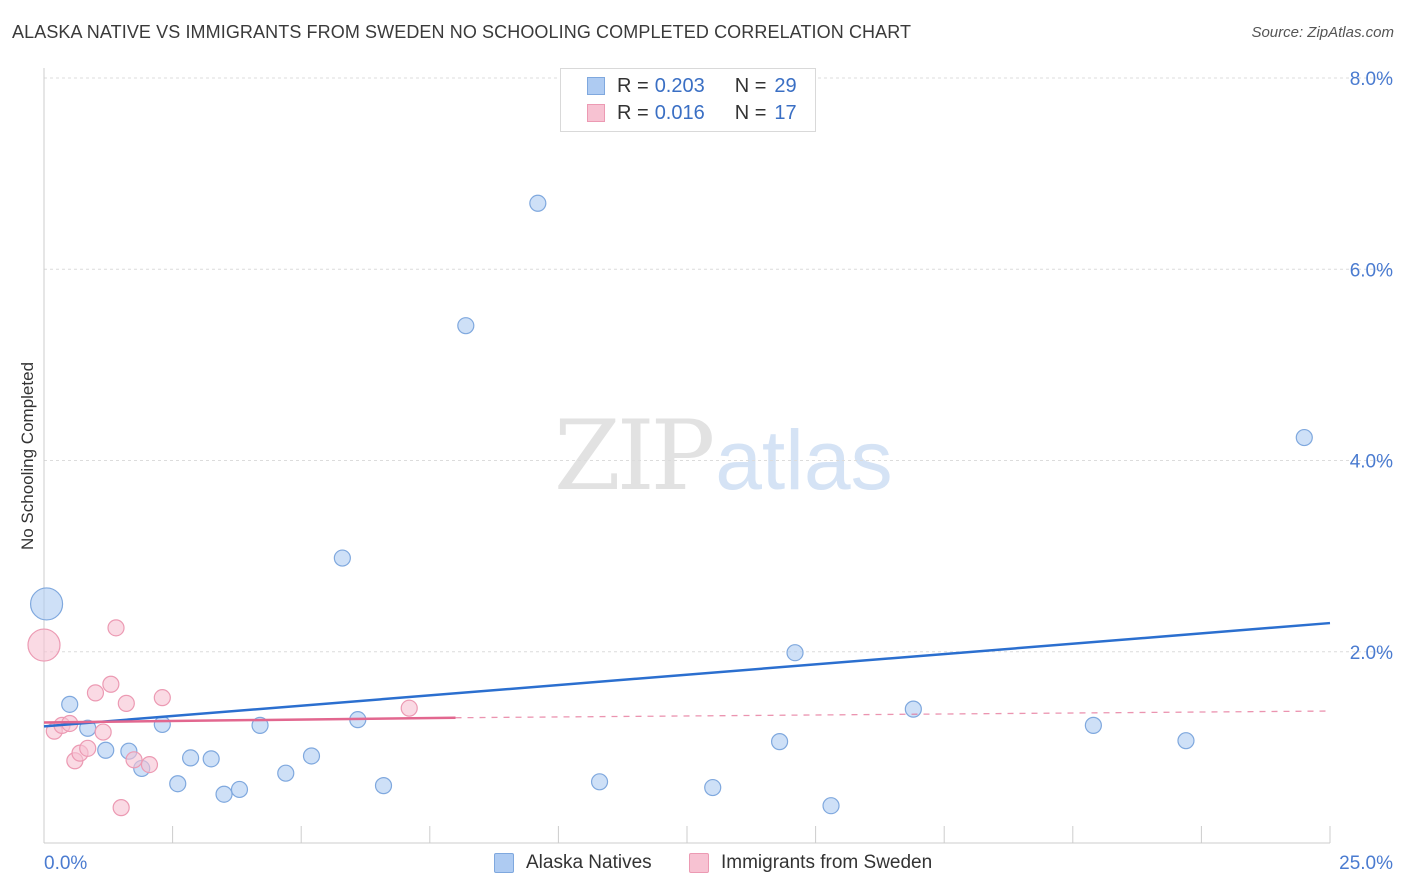 This screenshot has height=892, width=1406. I want to click on legend-item-immigrants-sweden: Immigrants from Sweden, so click(810, 863).